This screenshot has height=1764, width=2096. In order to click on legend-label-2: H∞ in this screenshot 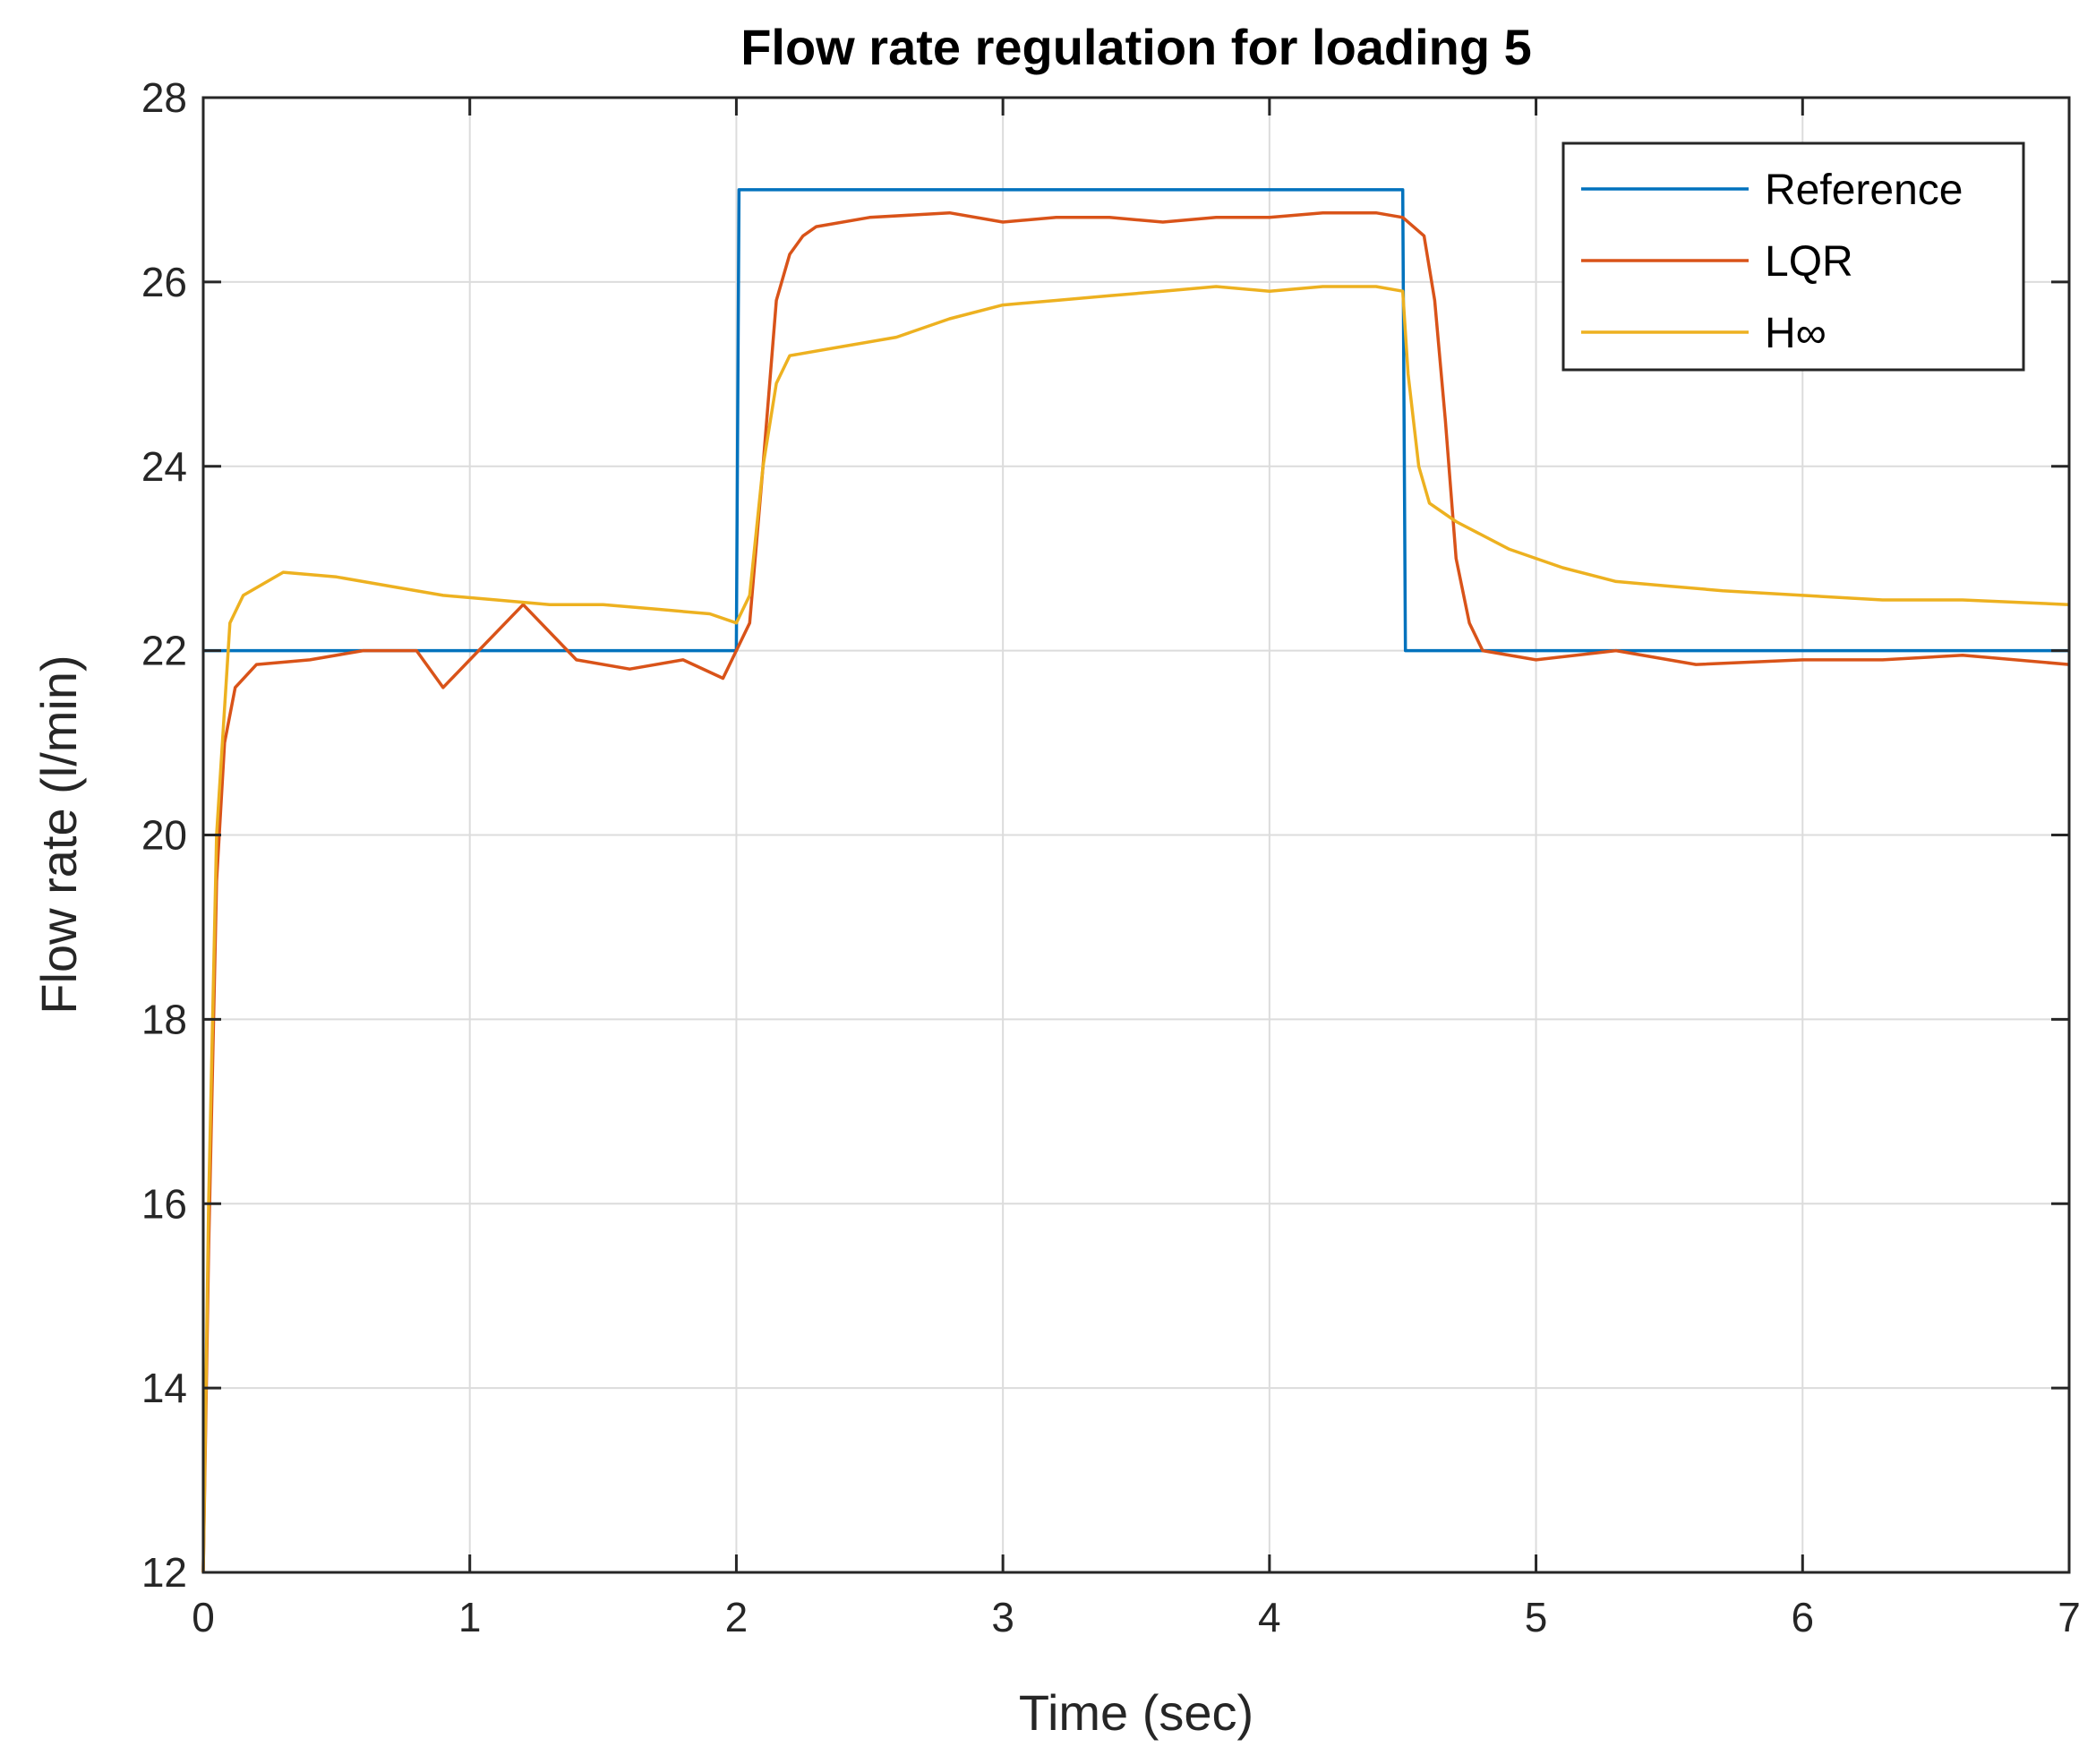, I will do `click(1796, 333)`.